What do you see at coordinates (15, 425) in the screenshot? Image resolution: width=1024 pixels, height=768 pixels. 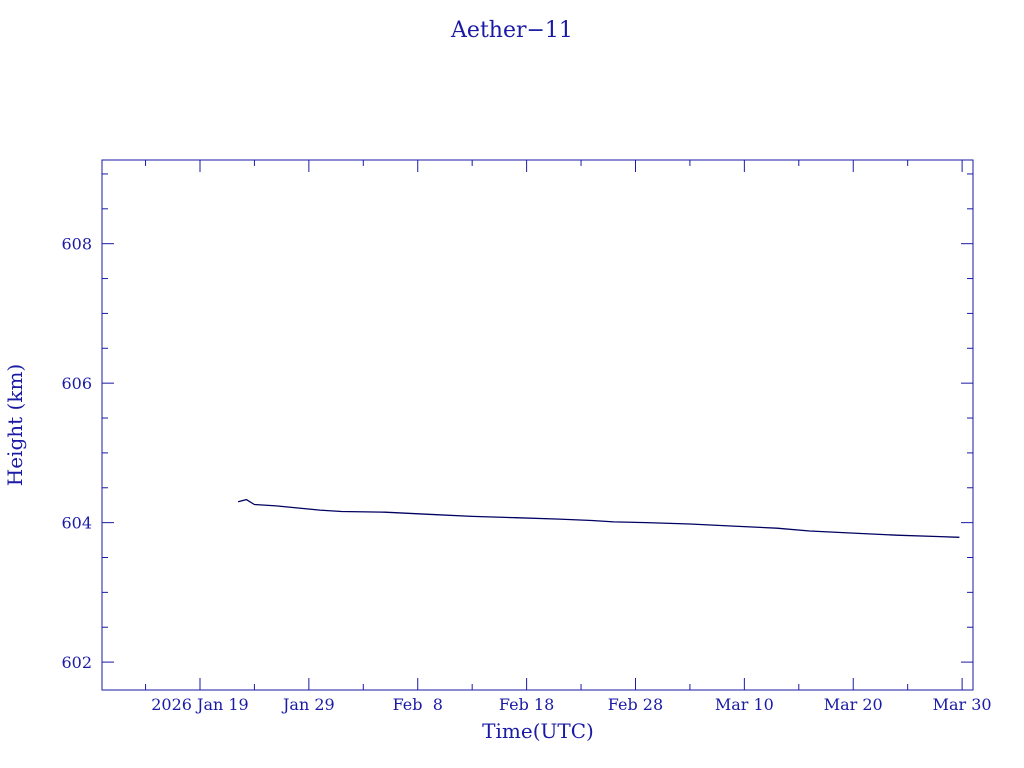 I see `y-axis-title: Height (km)` at bounding box center [15, 425].